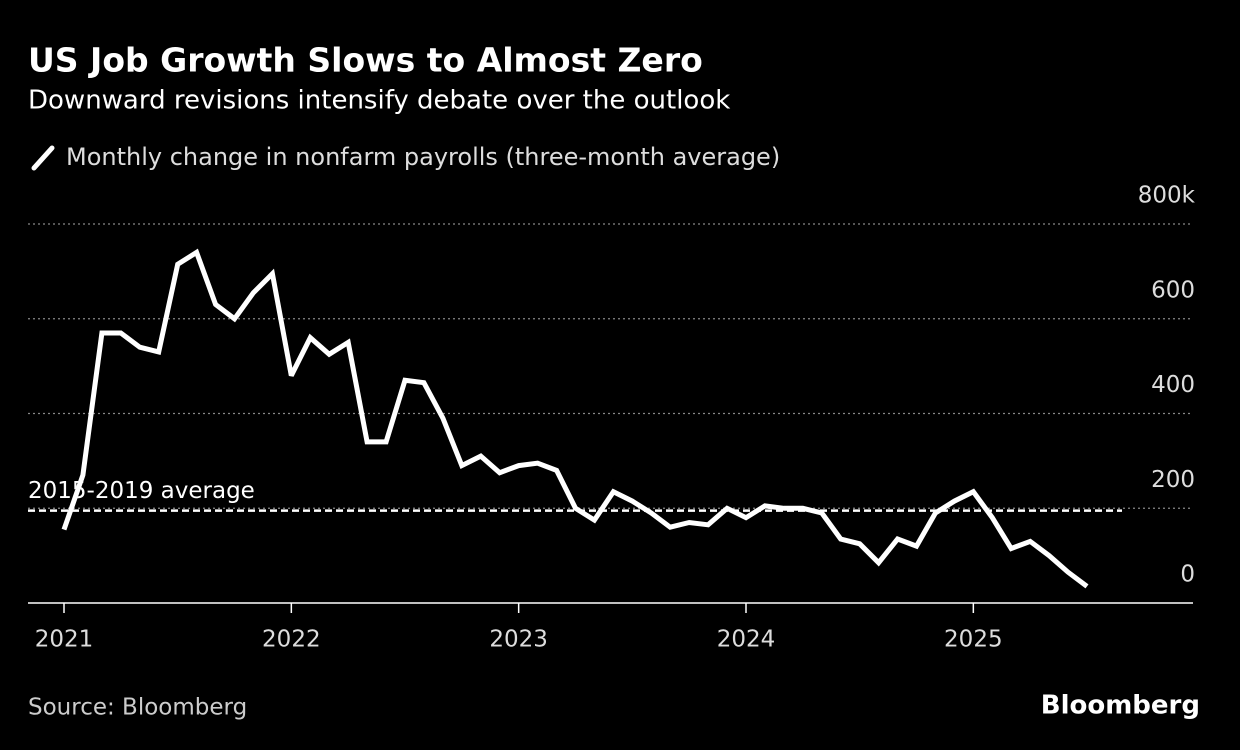  What do you see at coordinates (1173, 480) in the screenshot?
I see `y-tick-label: 200` at bounding box center [1173, 480].